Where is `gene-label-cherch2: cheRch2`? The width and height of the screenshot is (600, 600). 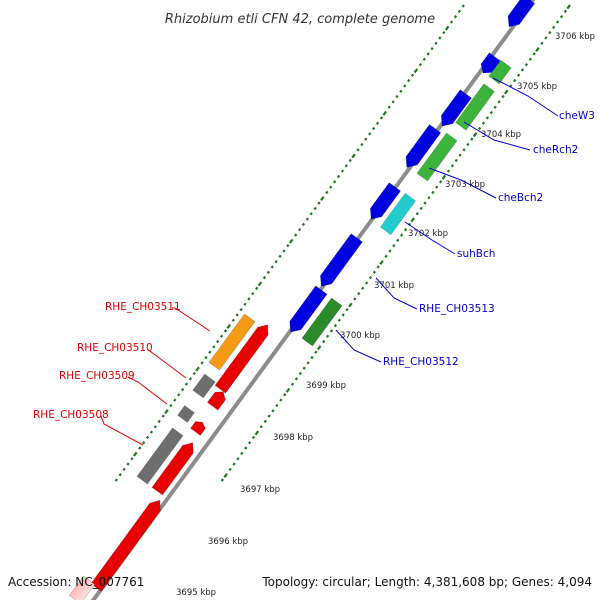
gene-label-cherch2: cheRch2 is located at coordinates (555, 150).